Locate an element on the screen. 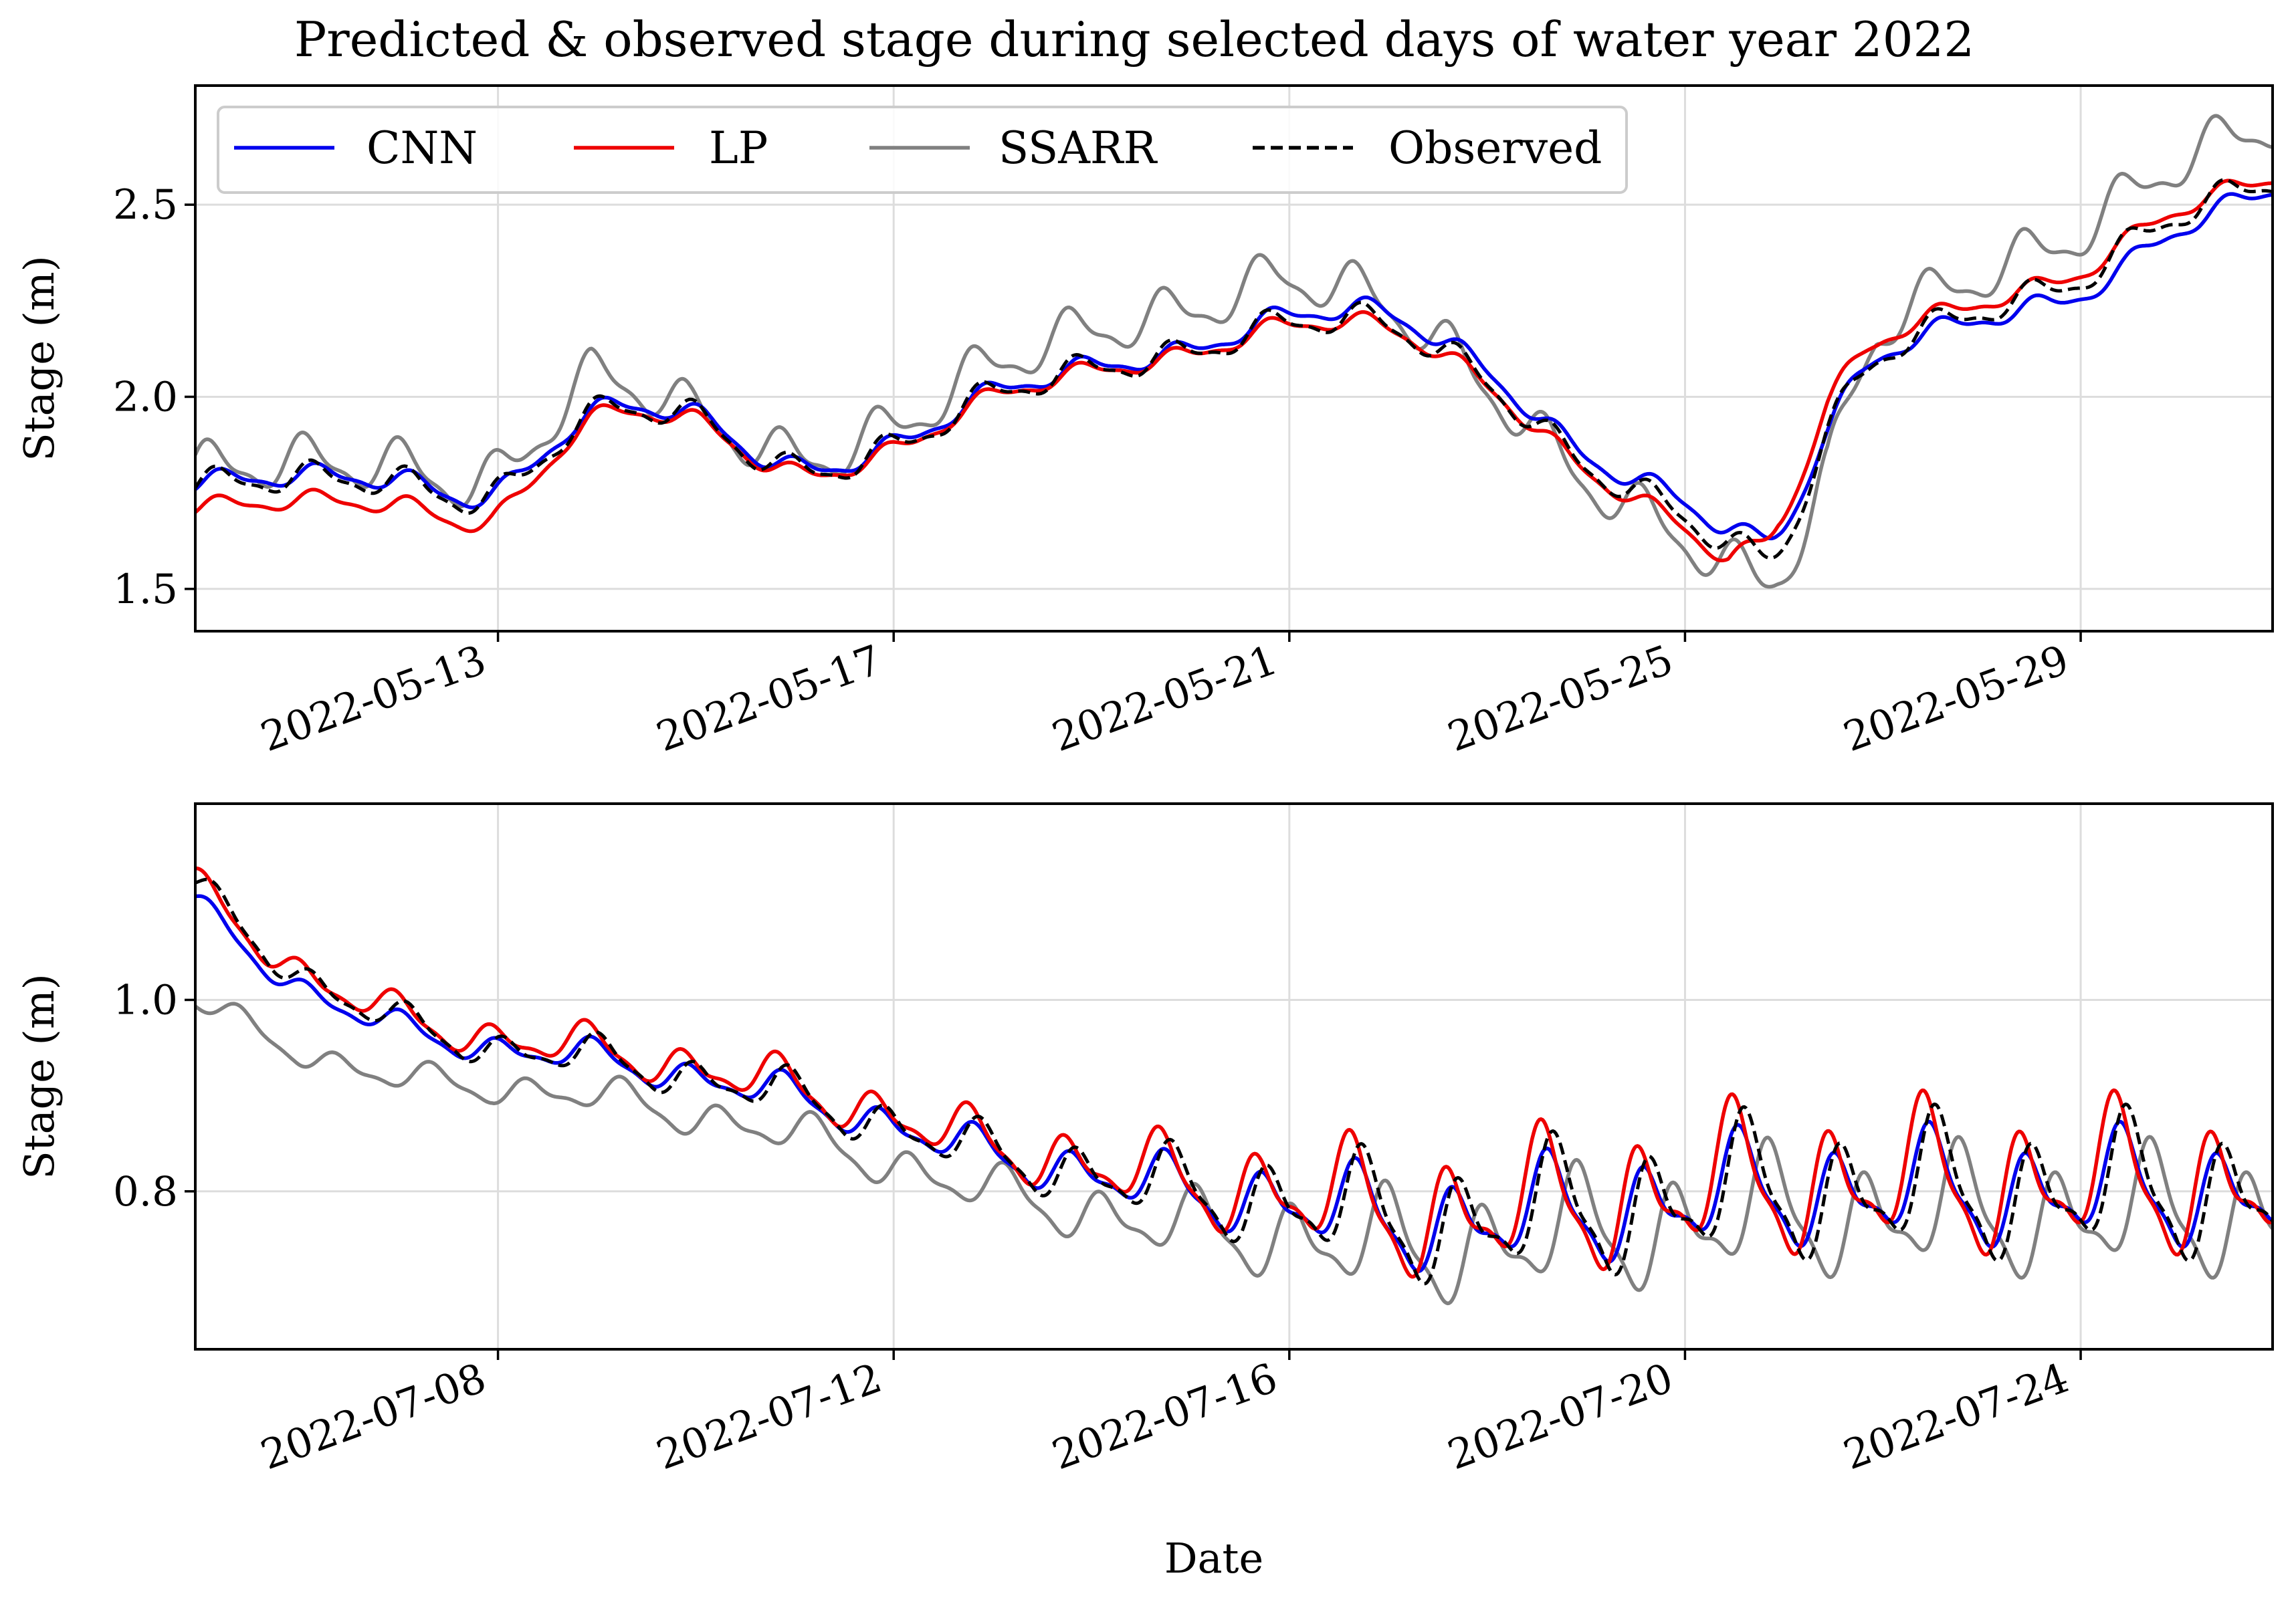 The height and width of the screenshot is (1600, 2296). y-tick-label: 1.0 is located at coordinates (145, 1000).